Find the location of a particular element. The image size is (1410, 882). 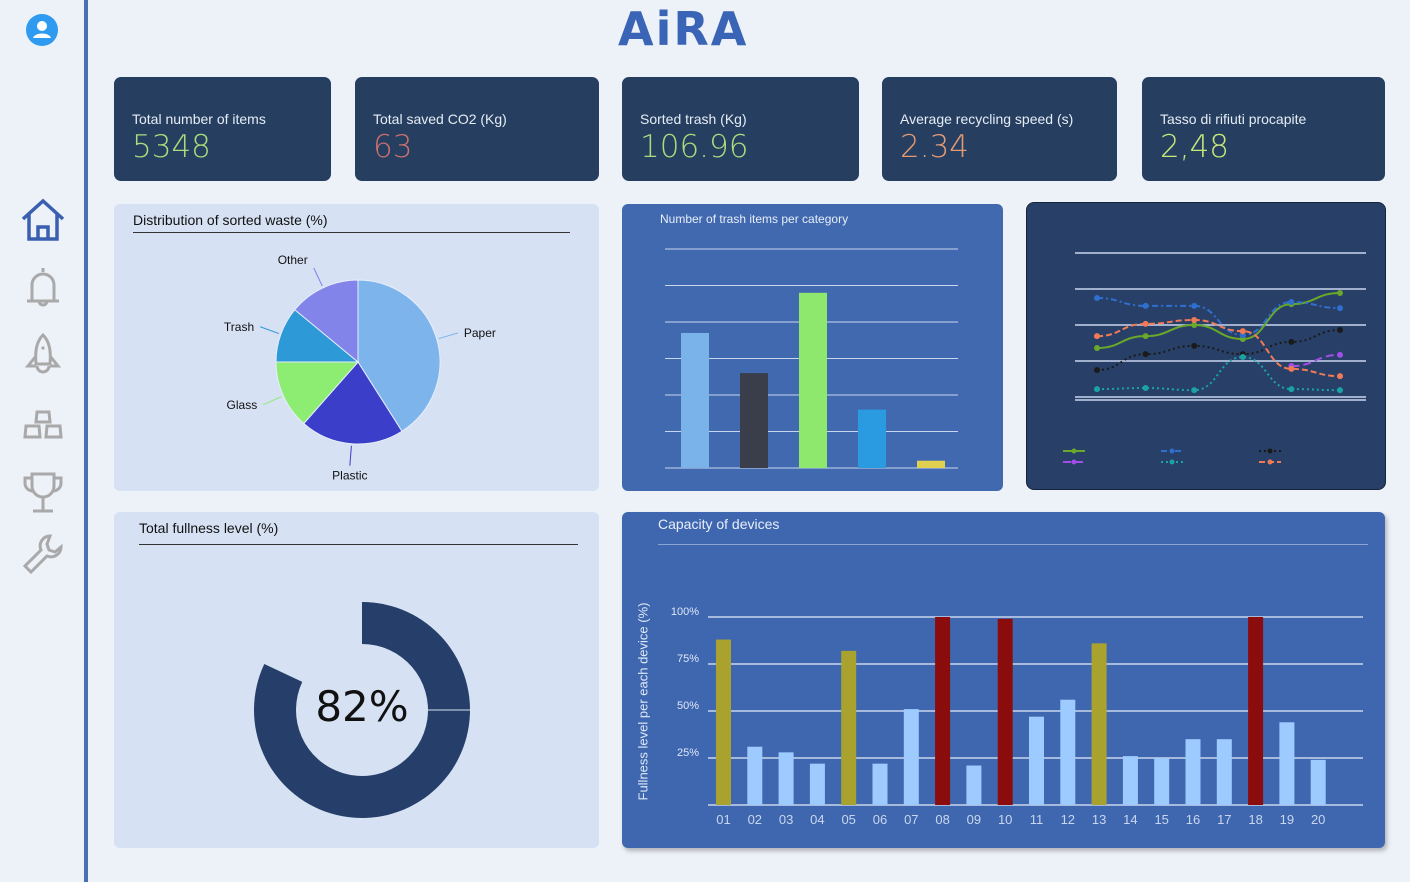

x-tick-label: 07 is located at coordinates (911, 819).